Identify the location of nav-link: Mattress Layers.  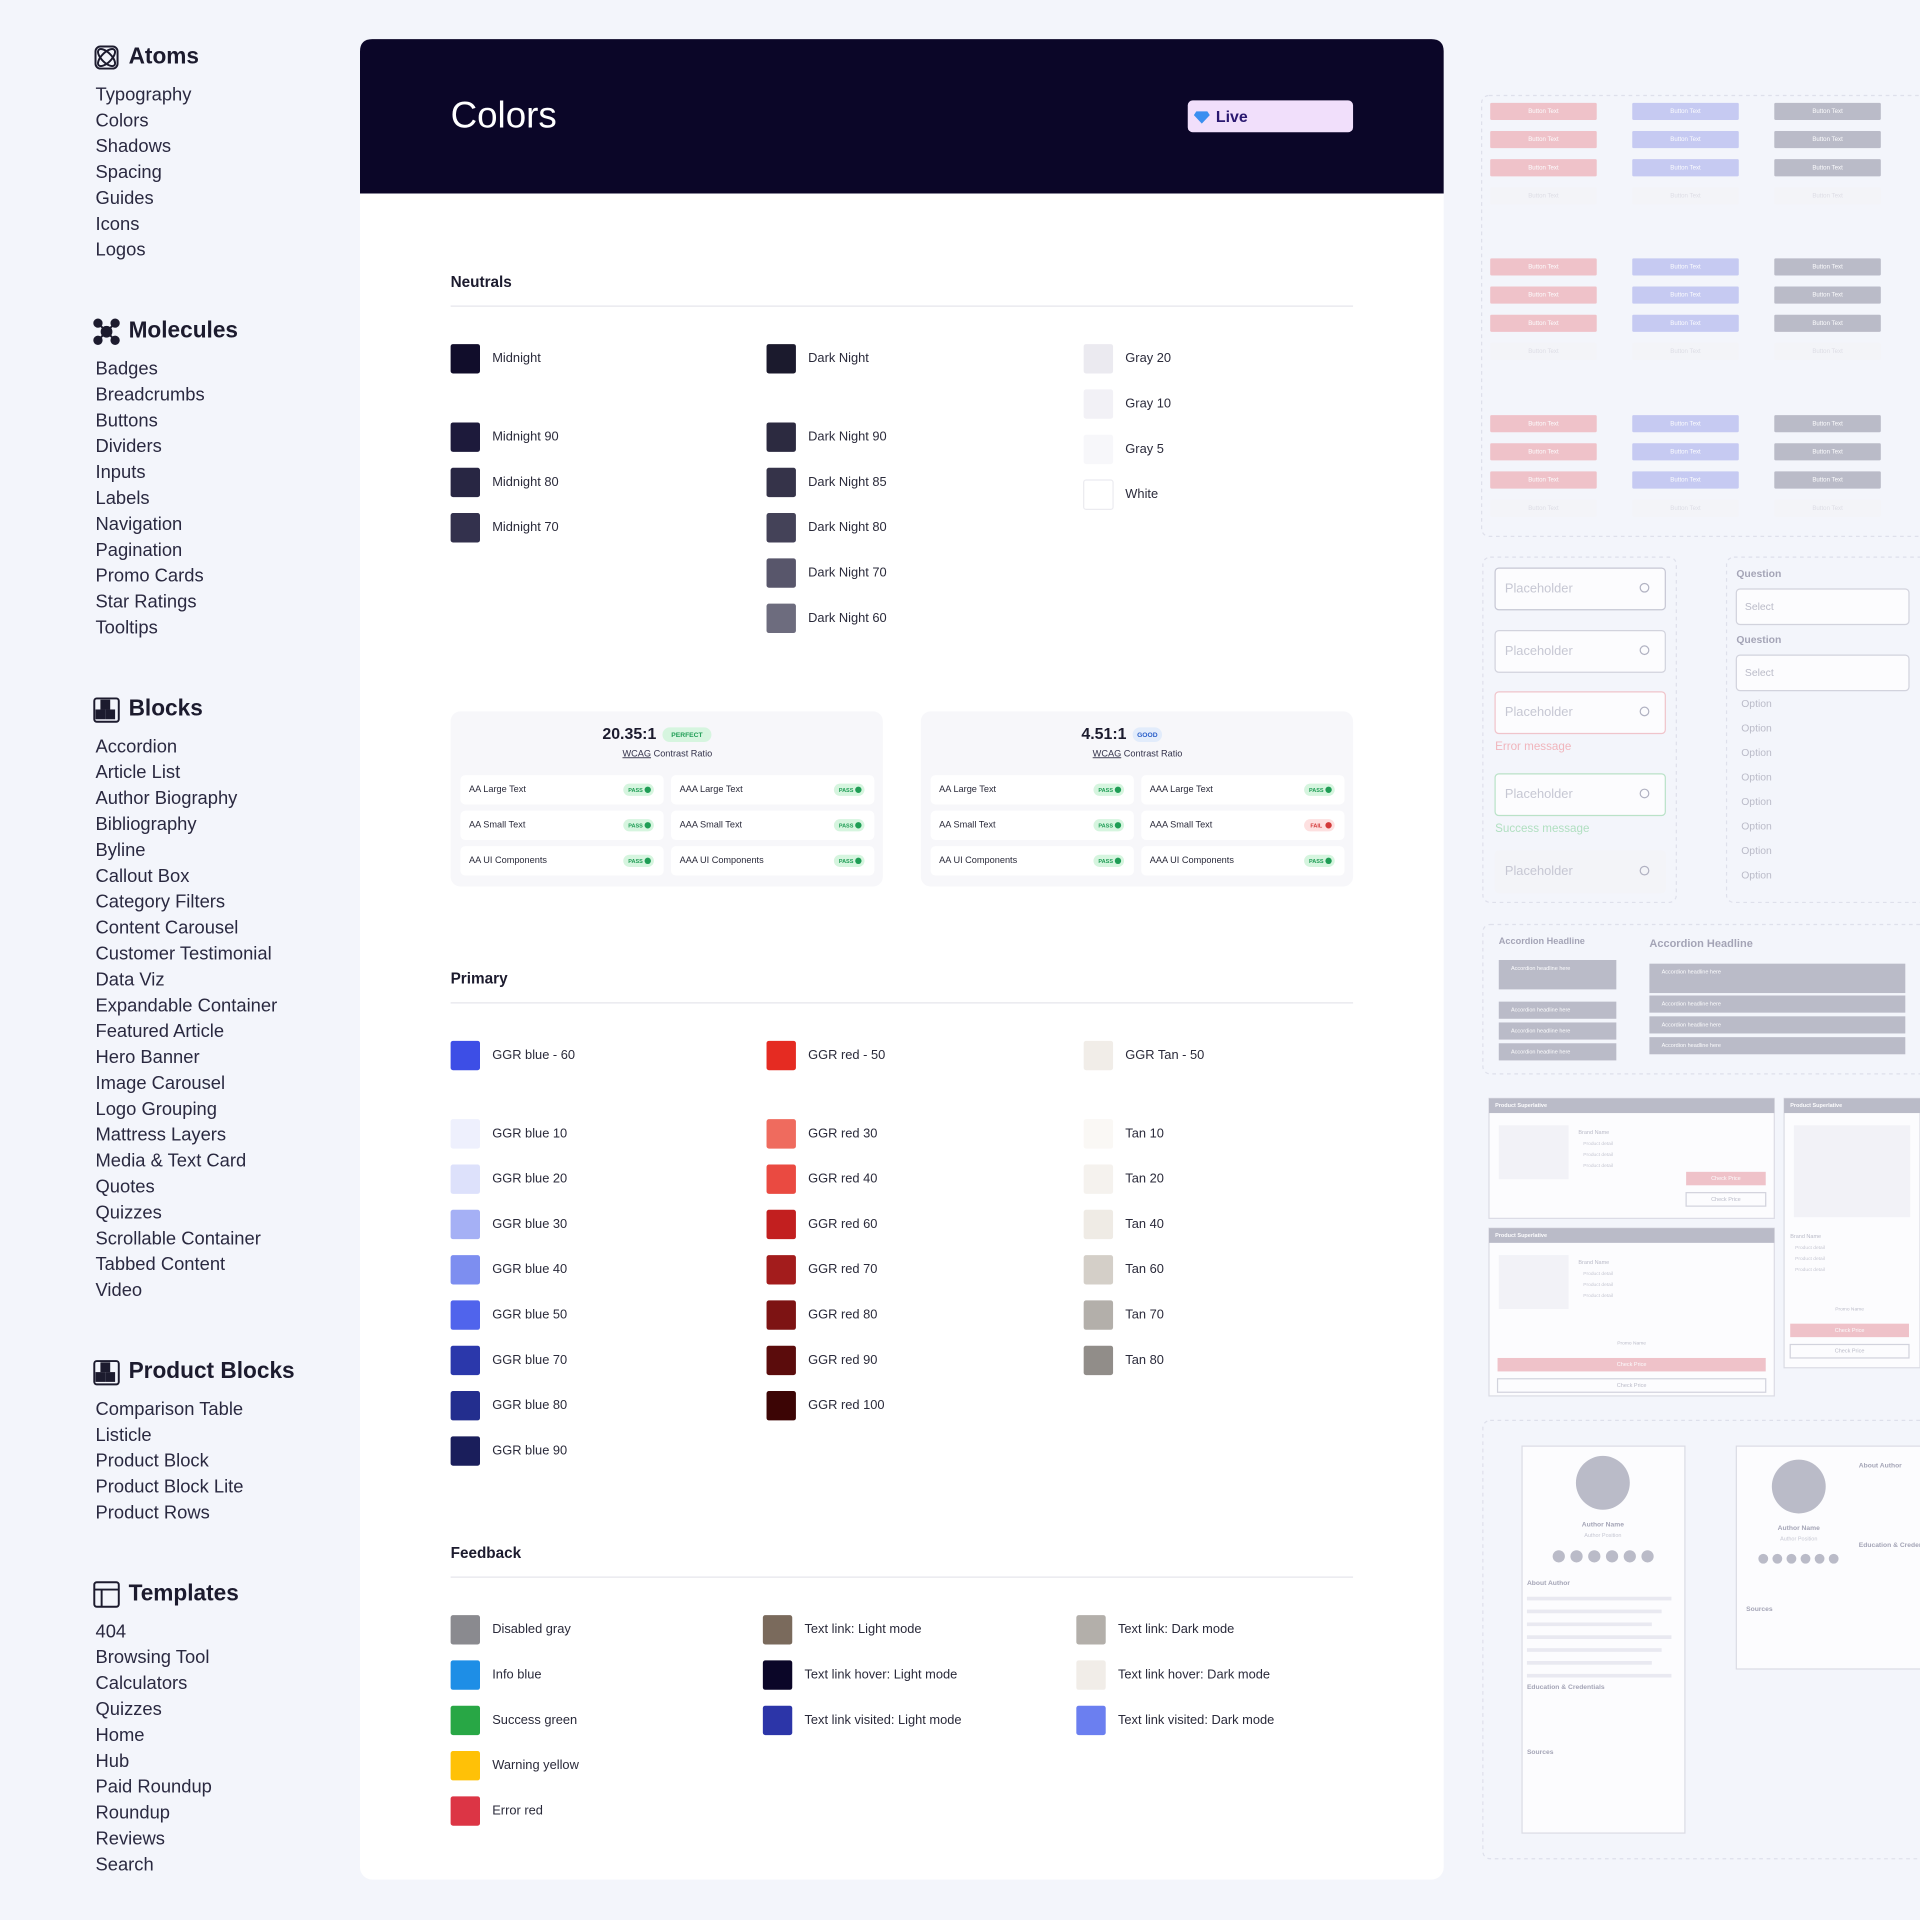
(161, 1134).